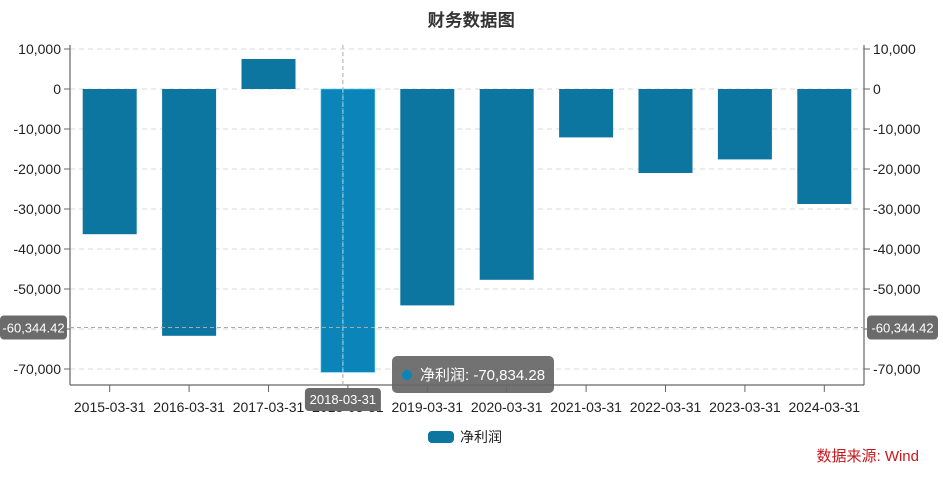  Describe the element at coordinates (483, 375) in the screenshot. I see `tooltip-text: 净利润: -70,834.28` at that location.